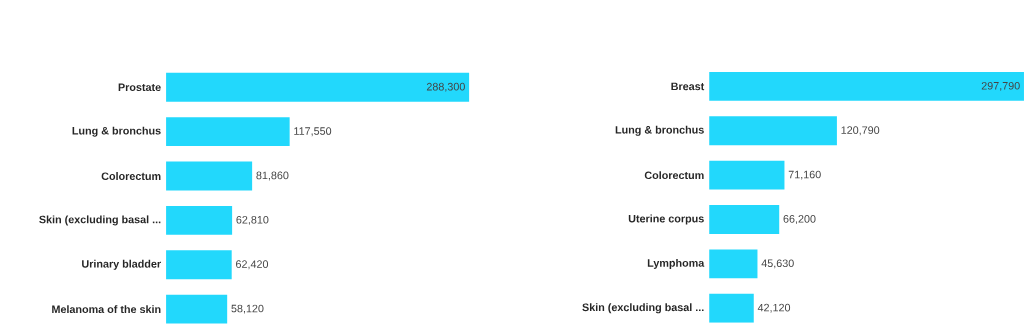  Describe the element at coordinates (313, 131) in the screenshot. I see `data-label: 117,550` at that location.